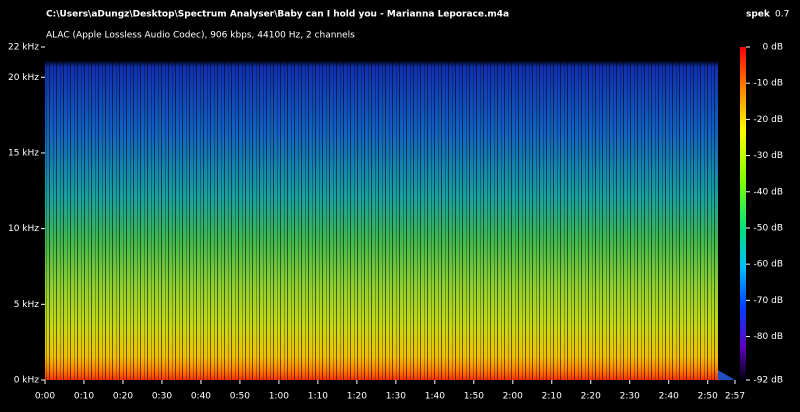 The image size is (800, 412). What do you see at coordinates (357, 397) in the screenshot?
I see `x-tick-label: 1:20` at bounding box center [357, 397].